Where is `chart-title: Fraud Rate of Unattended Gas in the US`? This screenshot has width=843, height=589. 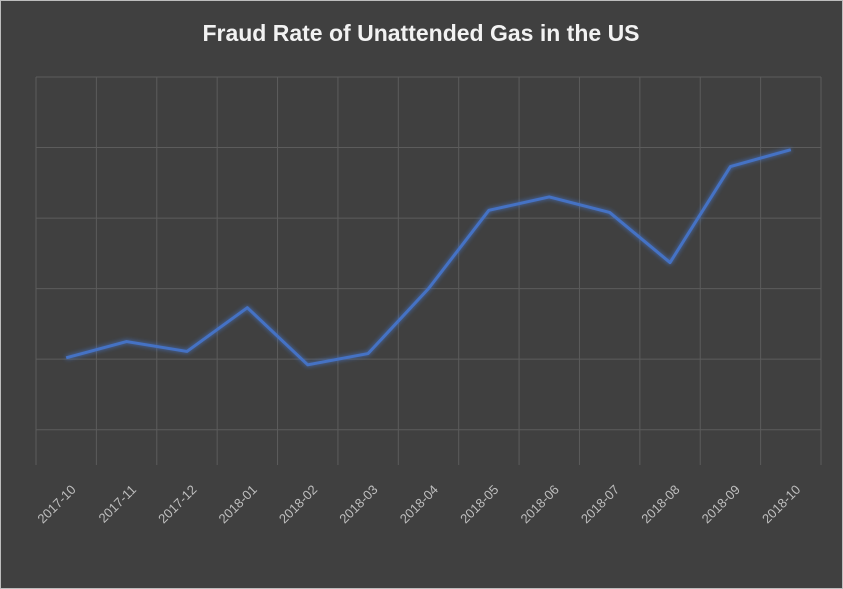
chart-title: Fraud Rate of Unattended Gas in the US is located at coordinates (420, 33).